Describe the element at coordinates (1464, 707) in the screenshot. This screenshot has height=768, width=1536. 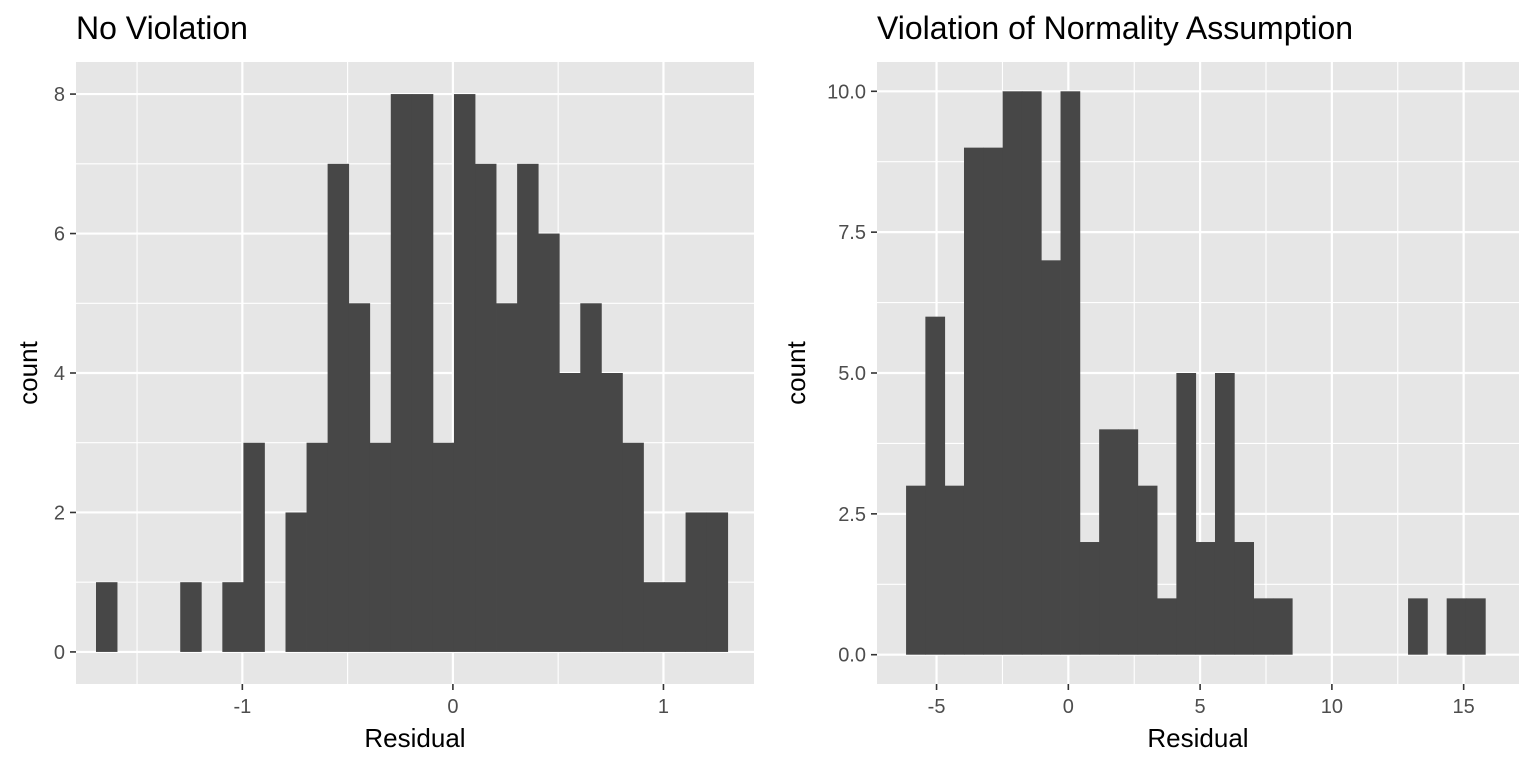
I see `x-tick-label: 15` at that location.